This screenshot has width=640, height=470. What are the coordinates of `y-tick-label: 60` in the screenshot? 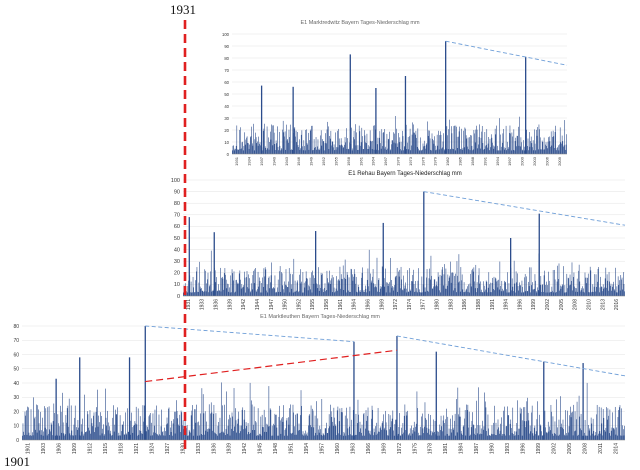 It's located at (226, 82).